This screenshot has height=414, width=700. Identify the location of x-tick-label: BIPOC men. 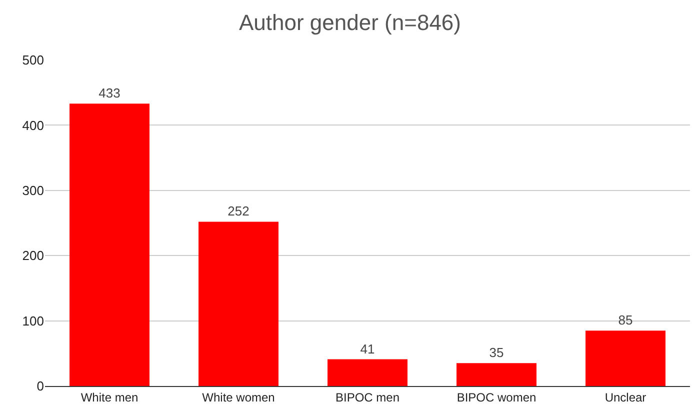
(367, 397).